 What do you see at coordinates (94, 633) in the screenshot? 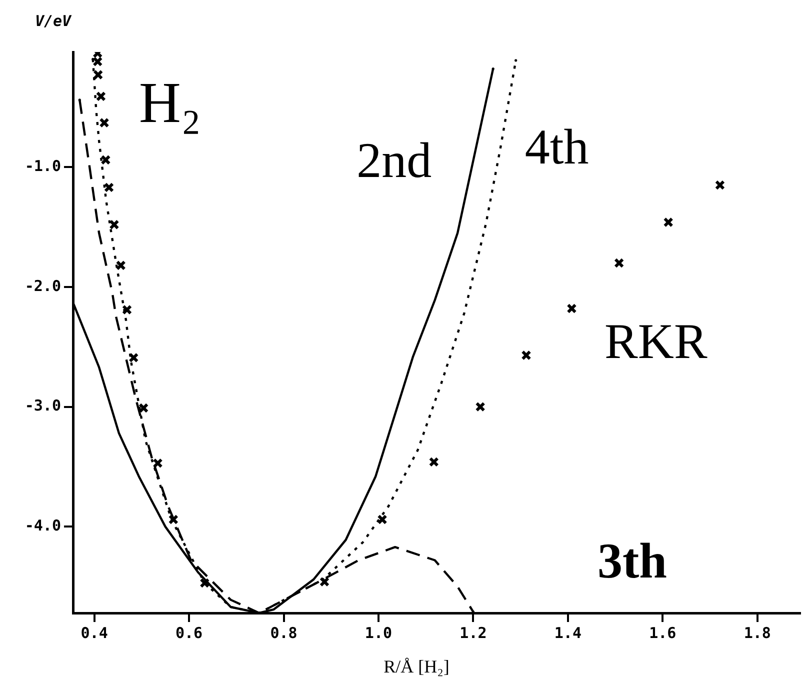
I see `x-tick-label: 0.4` at bounding box center [94, 633].